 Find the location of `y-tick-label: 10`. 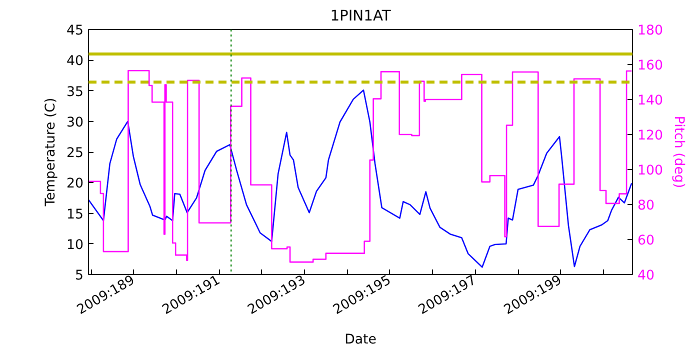

y-tick-label: 10 is located at coordinates (75, 245).